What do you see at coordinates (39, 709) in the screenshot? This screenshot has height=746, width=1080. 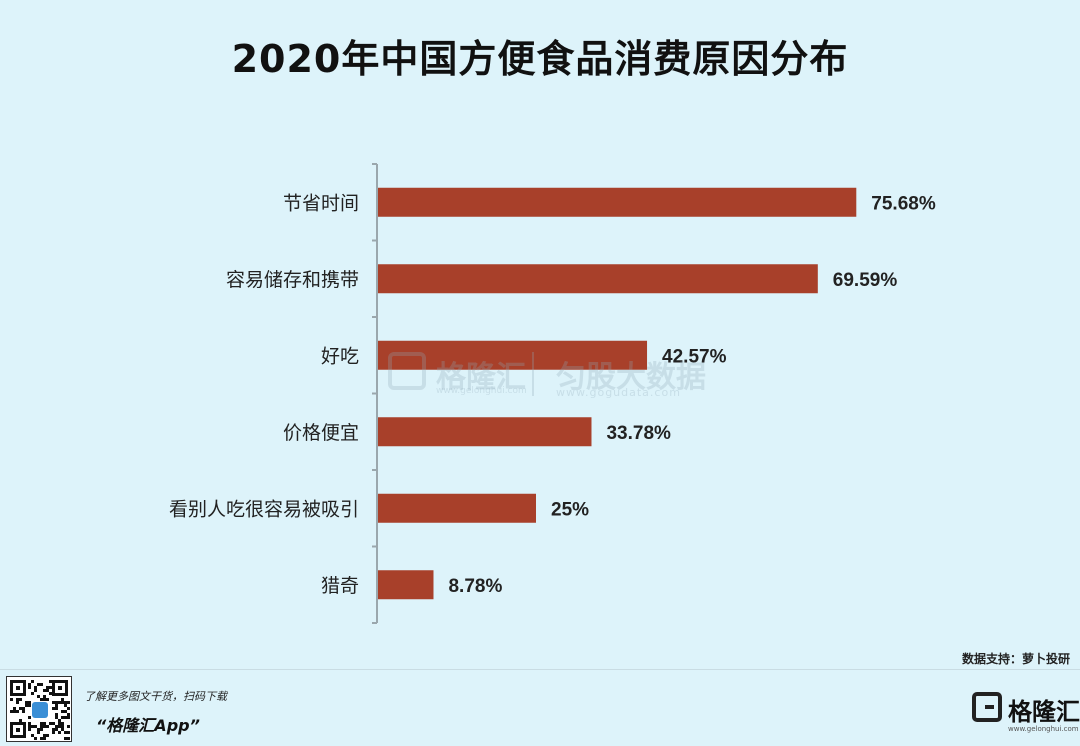 I see `qr-code-icon` at bounding box center [39, 709].